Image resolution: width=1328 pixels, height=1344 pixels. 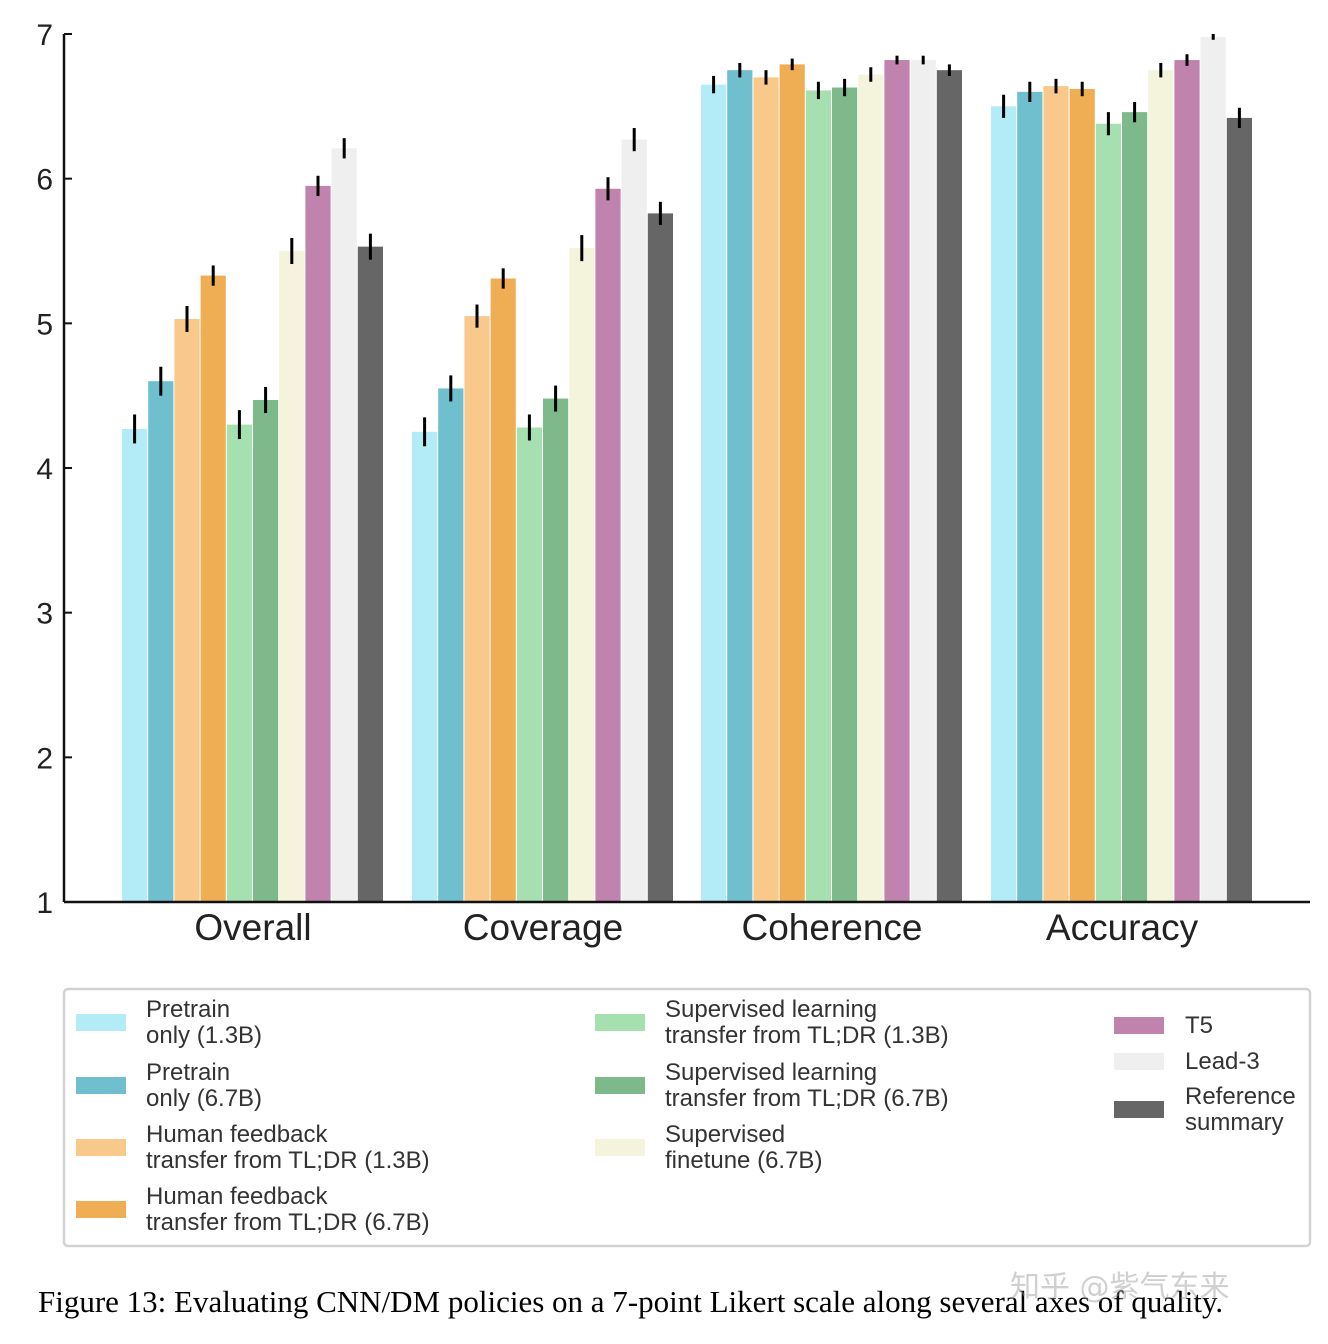 What do you see at coordinates (1122, 927) in the screenshot?
I see `x-category-label: Accuracy` at bounding box center [1122, 927].